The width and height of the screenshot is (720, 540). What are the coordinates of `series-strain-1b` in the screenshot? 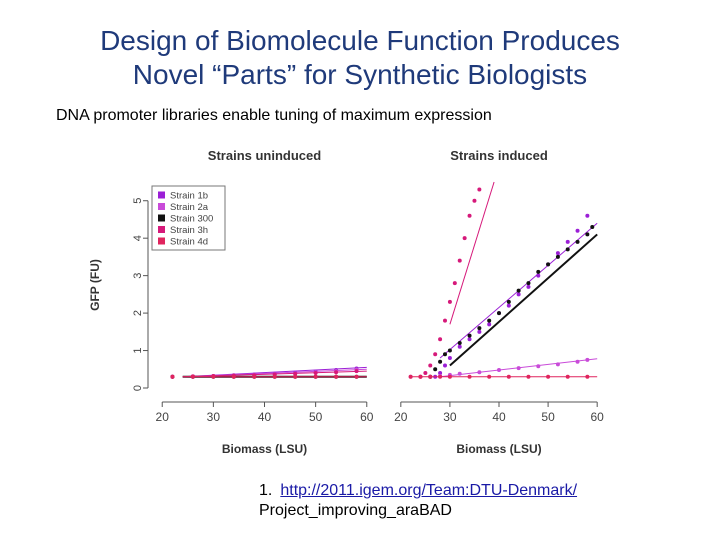 It's located at (515, 296).